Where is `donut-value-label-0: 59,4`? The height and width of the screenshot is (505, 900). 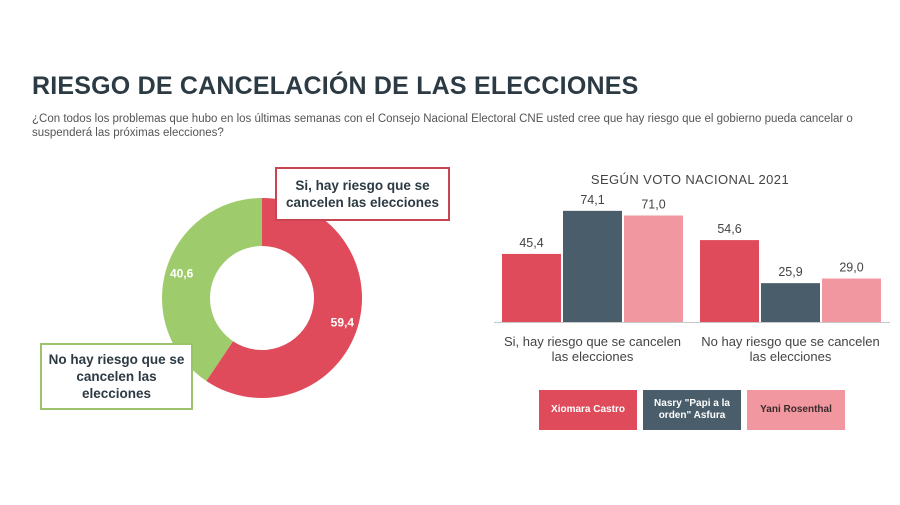
donut-value-label-0: 59,4 is located at coordinates (343, 322).